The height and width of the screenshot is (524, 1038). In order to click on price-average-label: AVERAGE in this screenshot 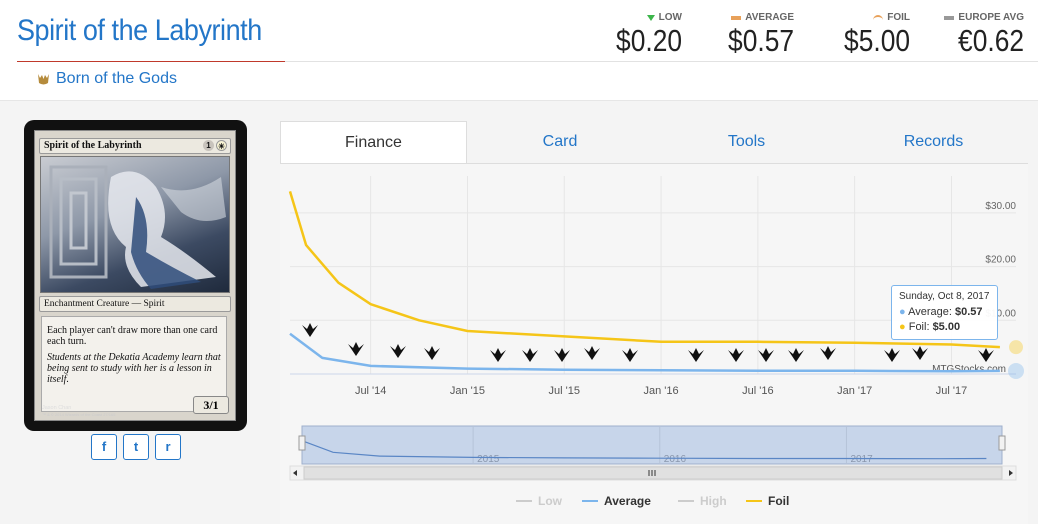, I will do `click(769, 17)`.